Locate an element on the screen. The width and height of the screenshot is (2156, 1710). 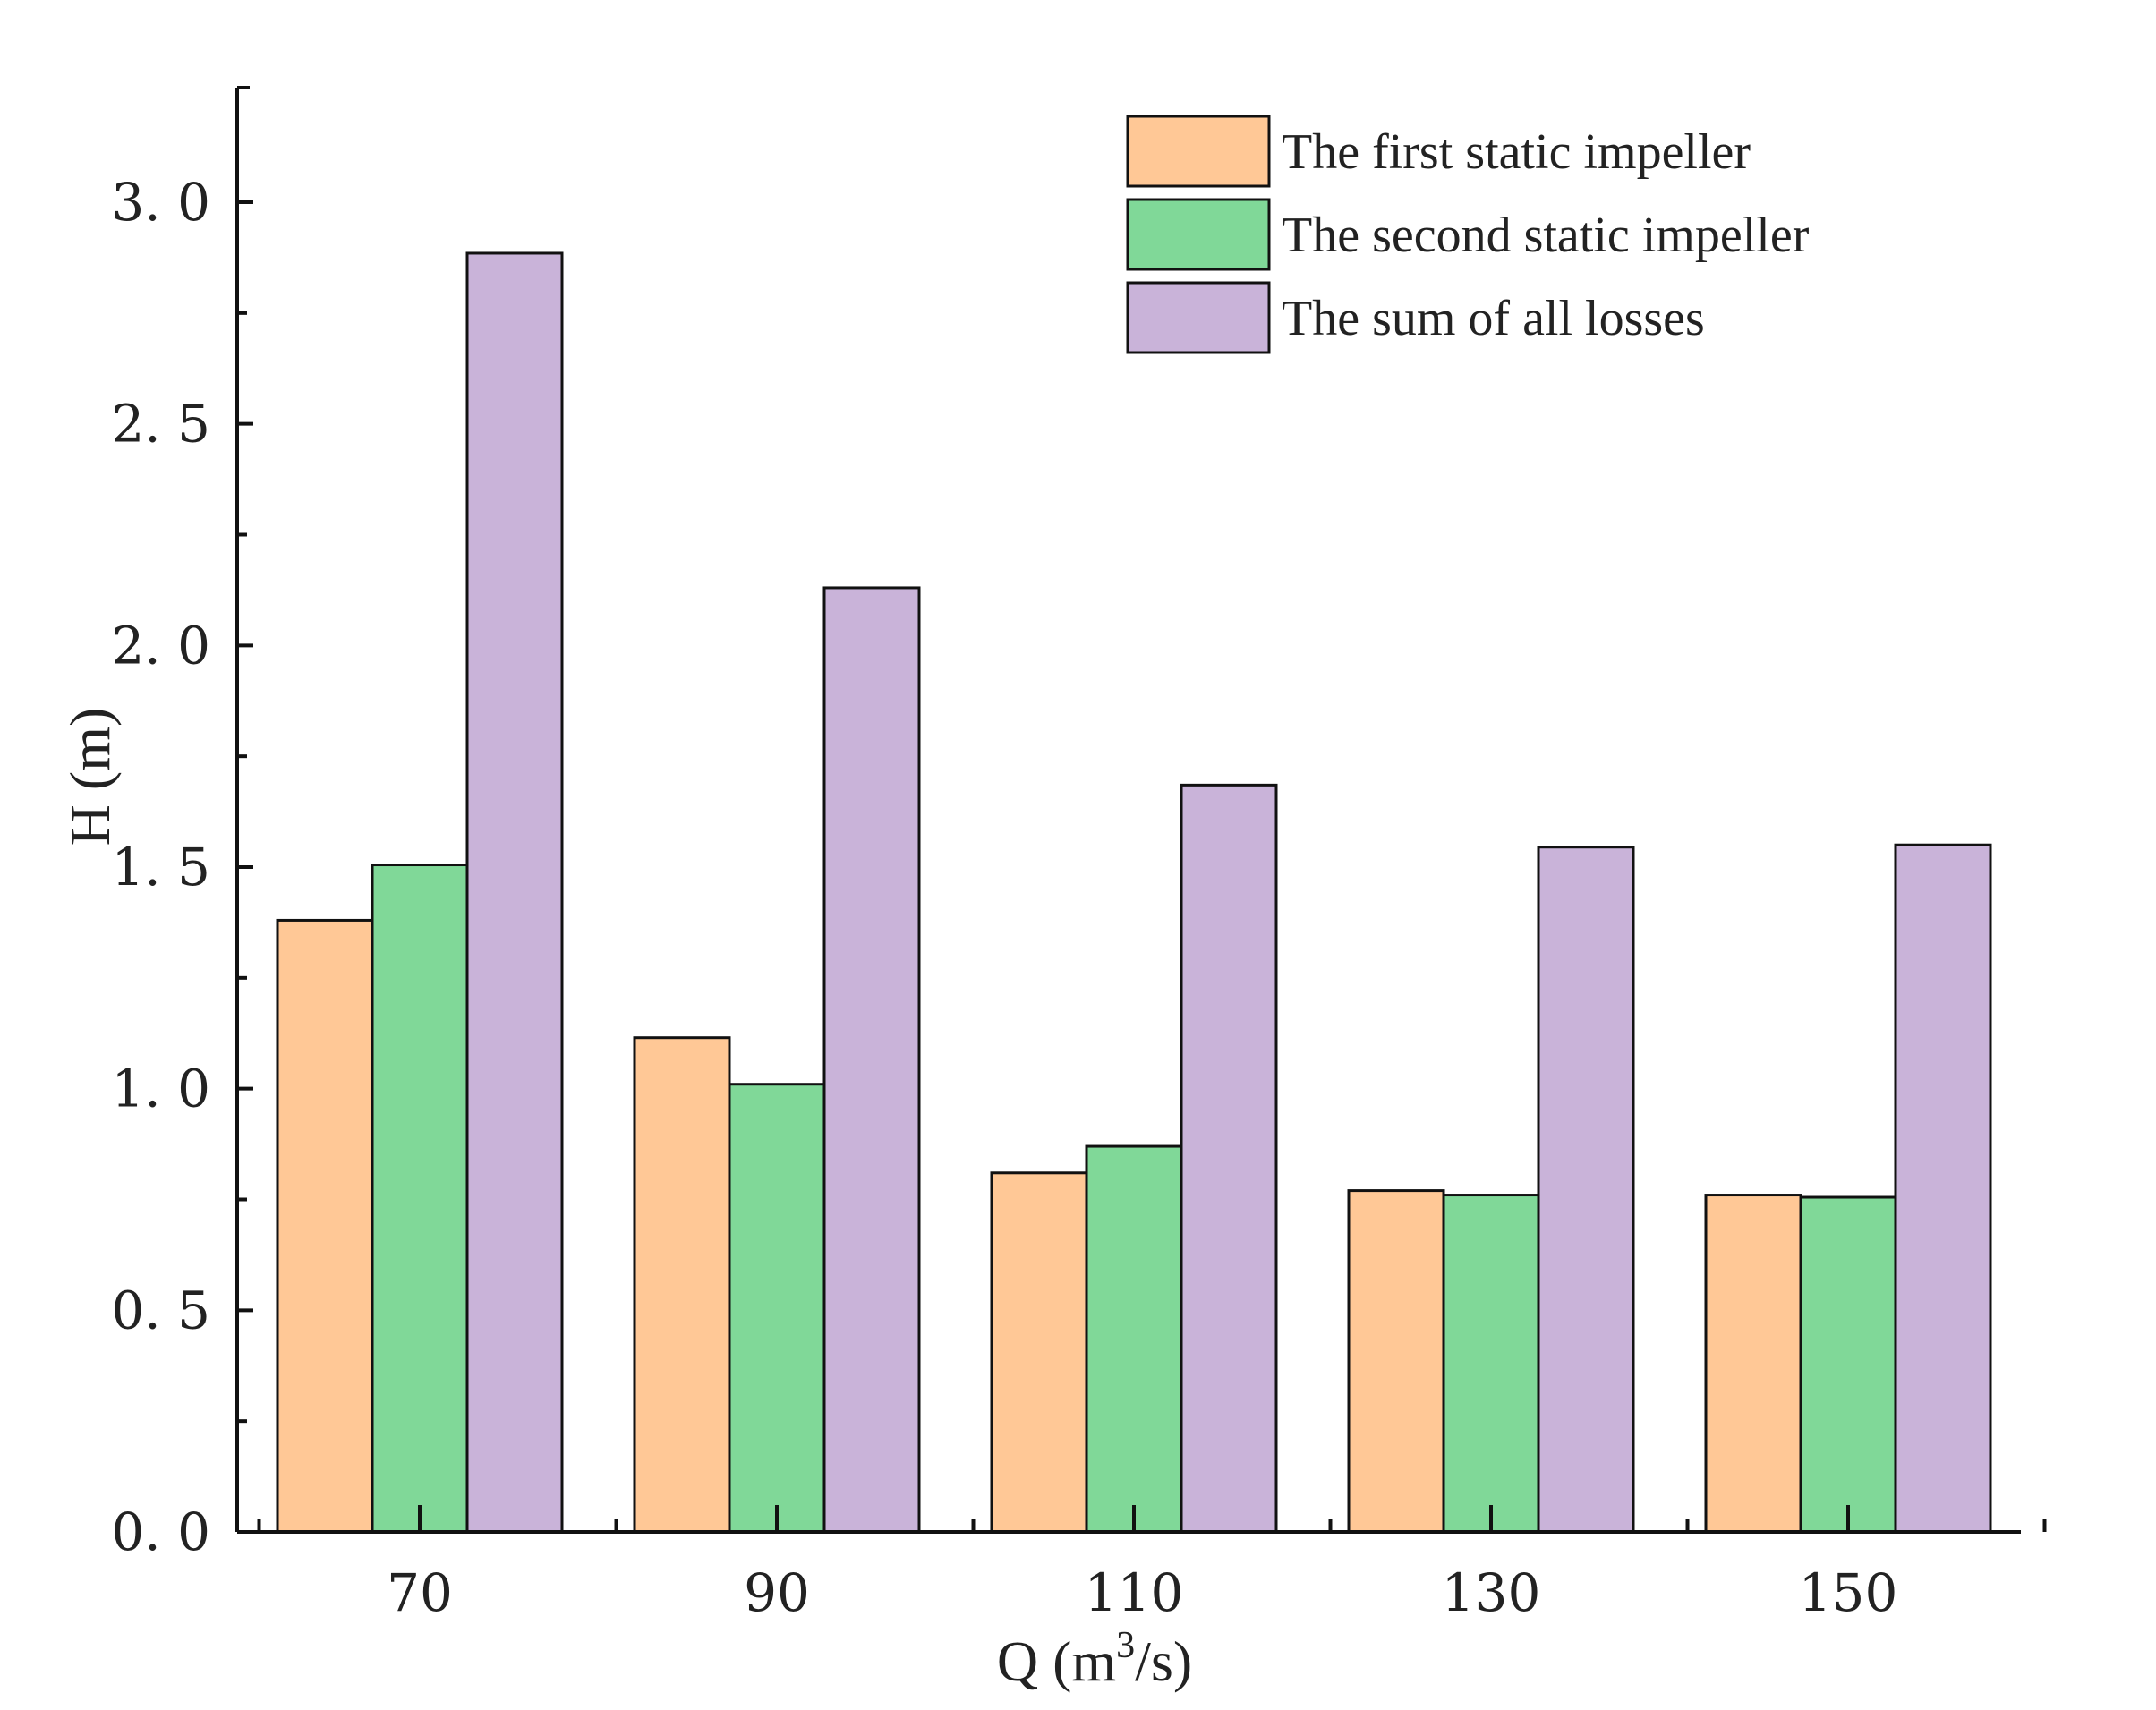
x-tick-label-150: 150 is located at coordinates (1848, 1592).